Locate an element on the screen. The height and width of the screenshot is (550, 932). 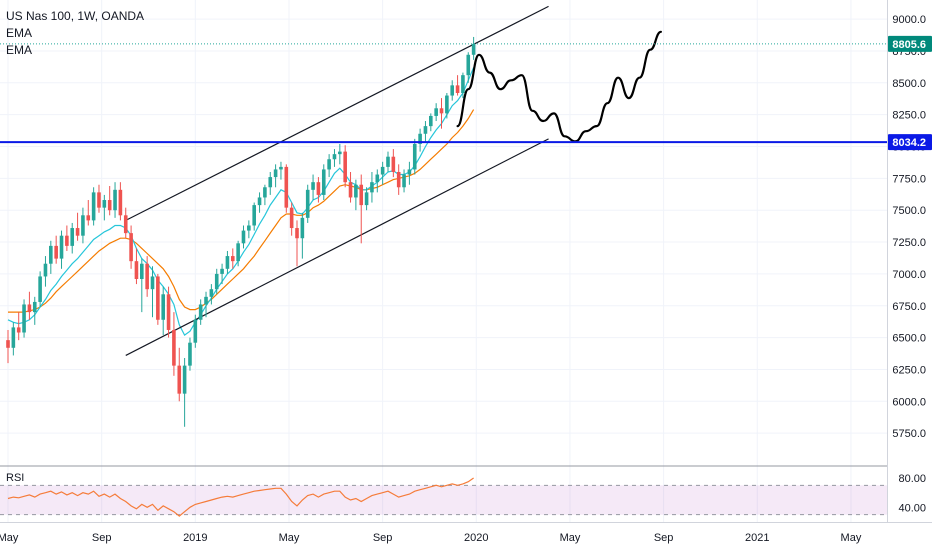
ema-indicator-label-2: EMA is located at coordinates (19, 50).